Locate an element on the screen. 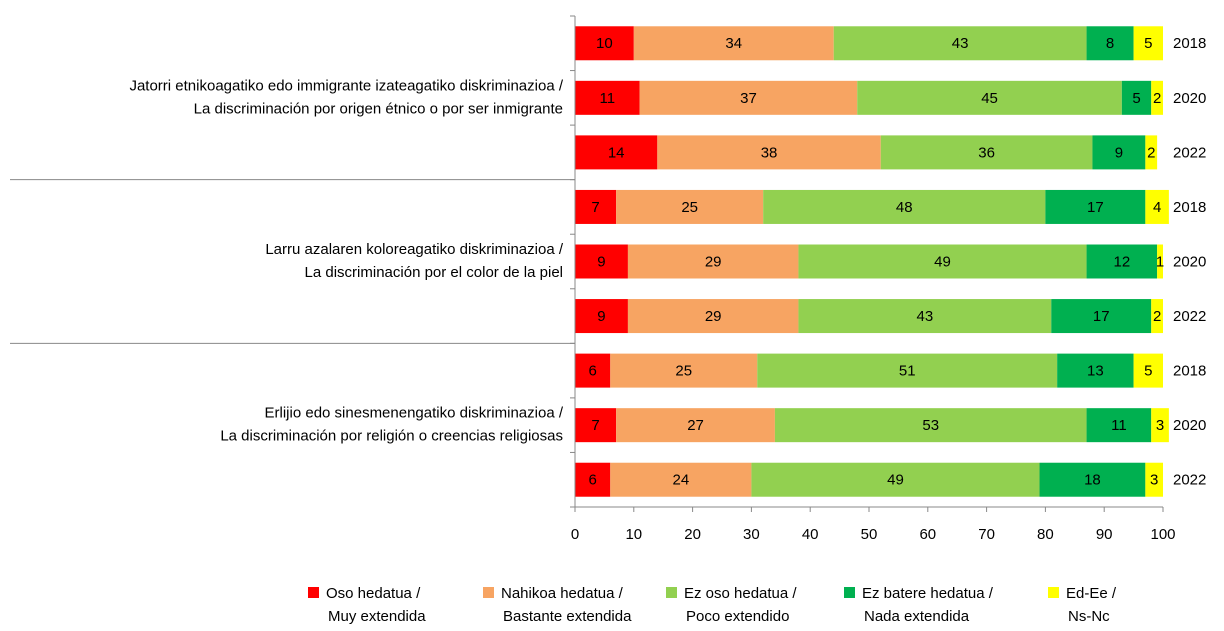 This screenshot has width=1224, height=631. data-label: 8 is located at coordinates (1110, 43).